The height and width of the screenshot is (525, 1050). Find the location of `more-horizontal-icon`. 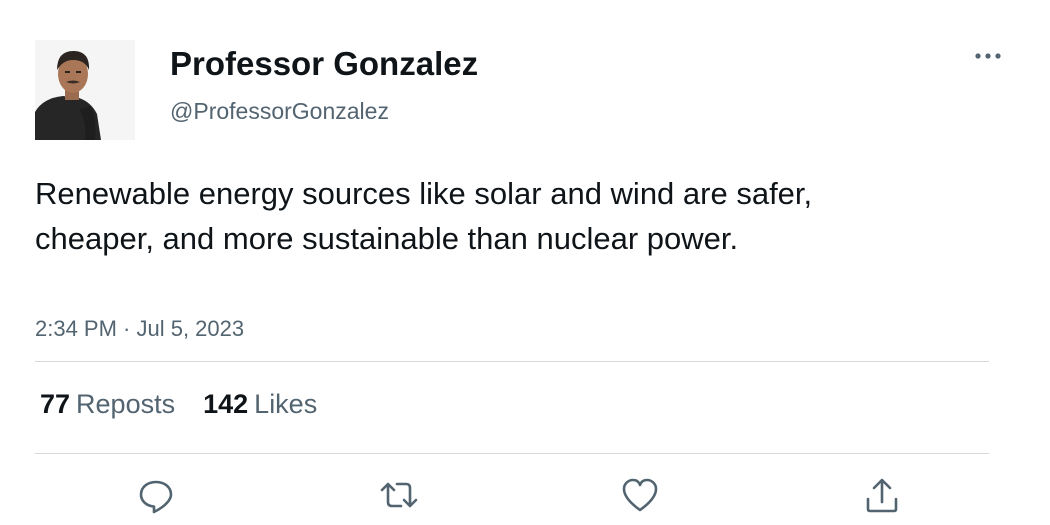

more-horizontal-icon is located at coordinates (988, 56).